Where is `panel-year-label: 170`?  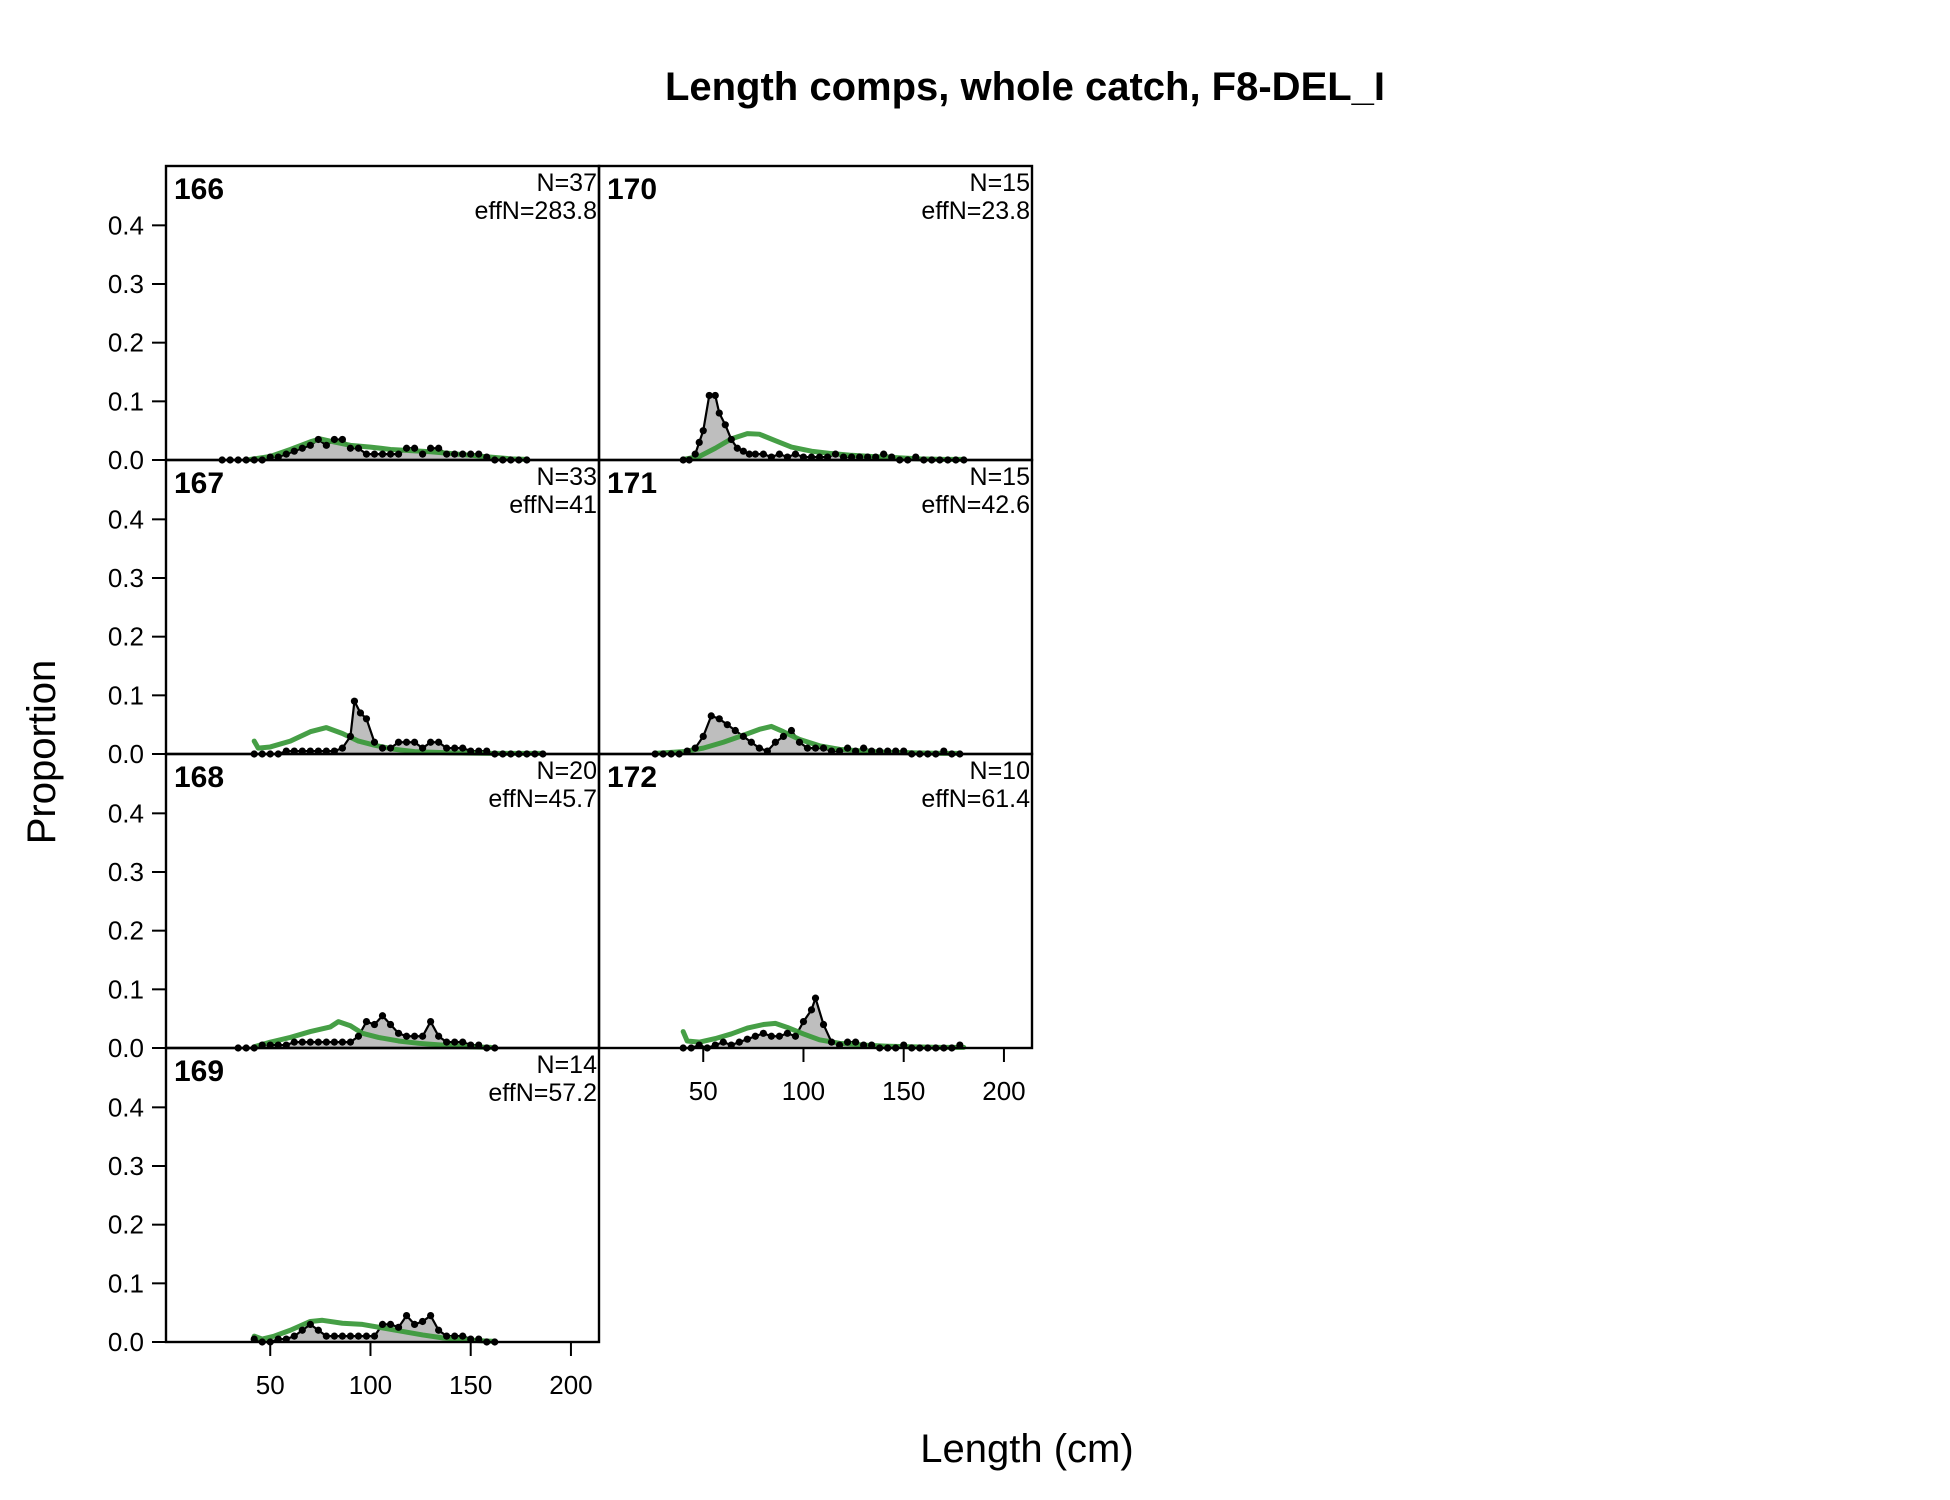
panel-year-label: 170 is located at coordinates (632, 189).